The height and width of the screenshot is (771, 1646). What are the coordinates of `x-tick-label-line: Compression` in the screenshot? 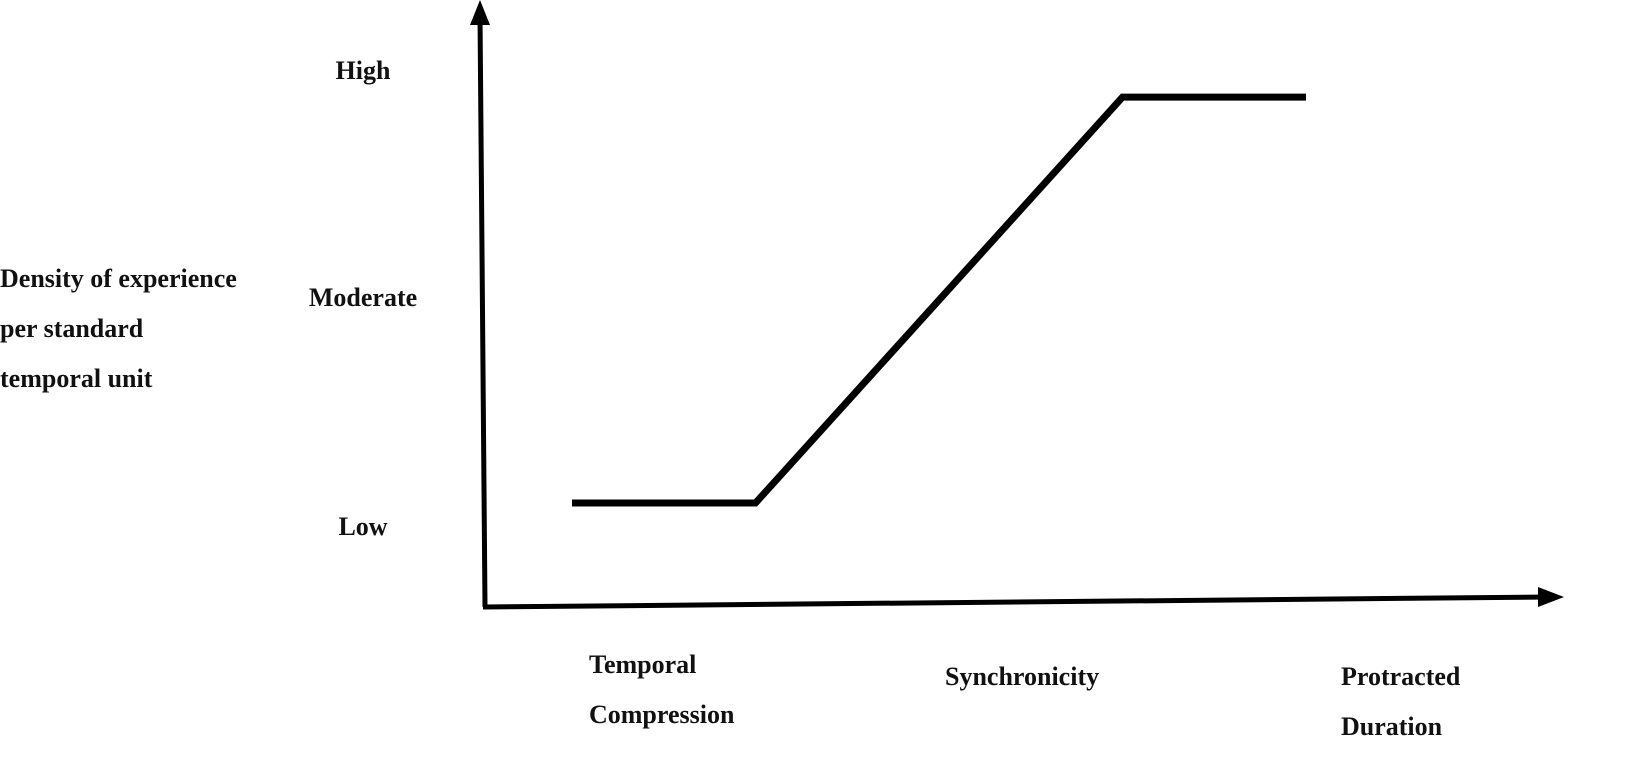 It's located at (662, 714).